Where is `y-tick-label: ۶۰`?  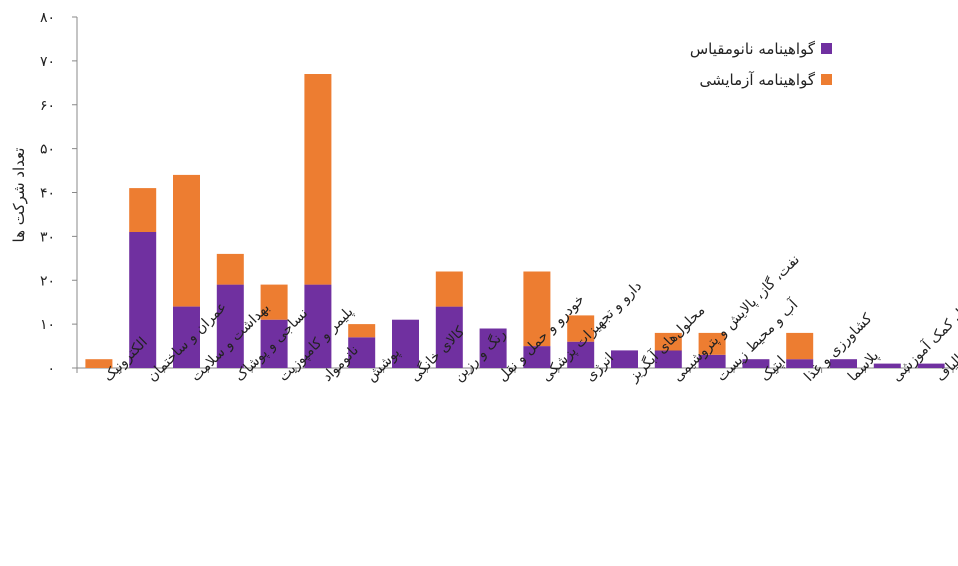
y-tick-label: ۶۰ is located at coordinates (47, 106).